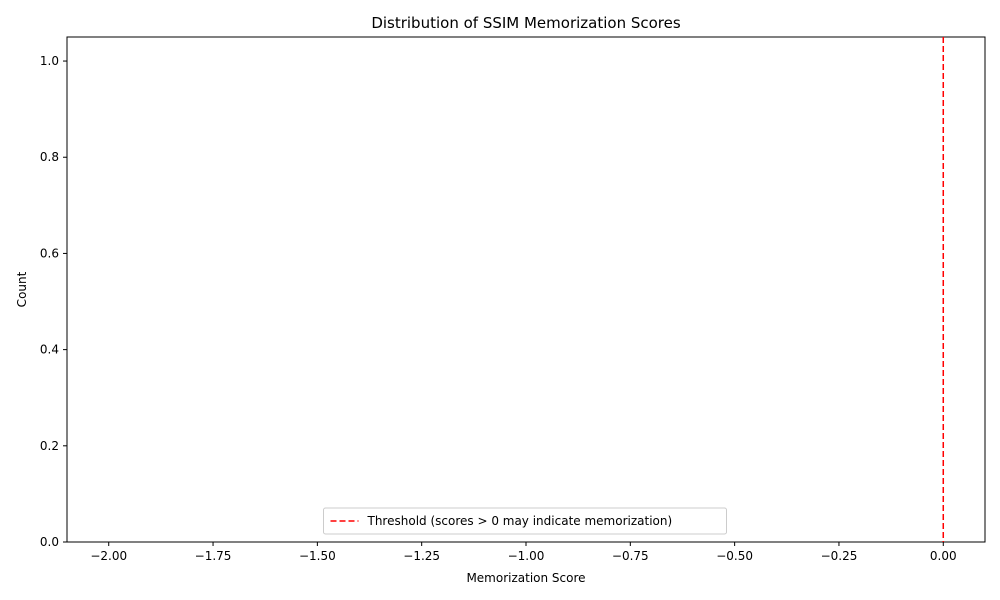 The width and height of the screenshot is (1000, 600). Describe the element at coordinates (49, 542) in the screenshot. I see `y-tick-label: 0.0` at that location.